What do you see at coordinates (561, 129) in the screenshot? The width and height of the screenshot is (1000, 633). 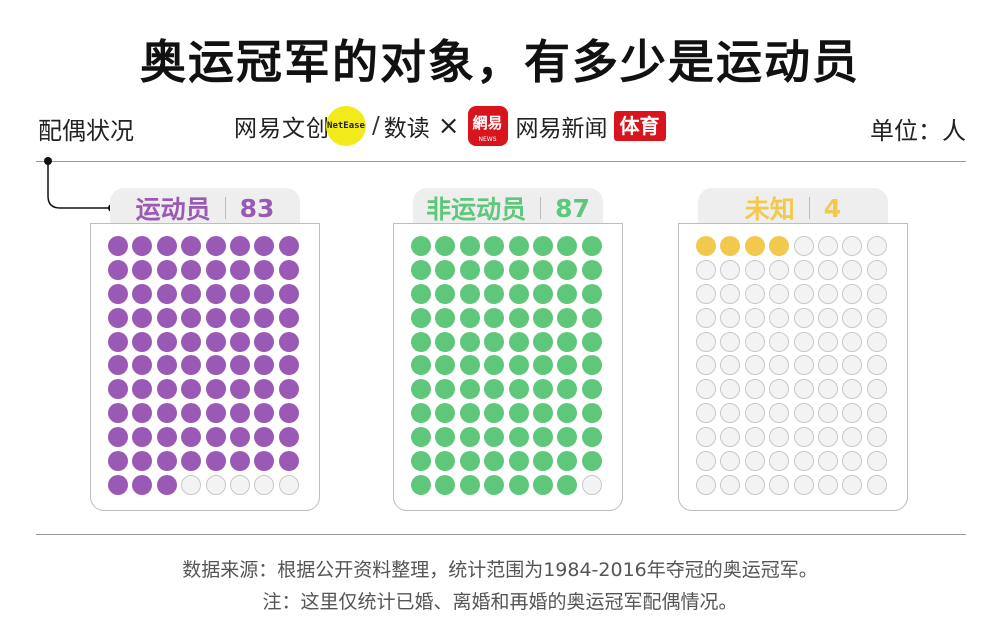 I see `netease-news-logo: 网易新闻` at bounding box center [561, 129].